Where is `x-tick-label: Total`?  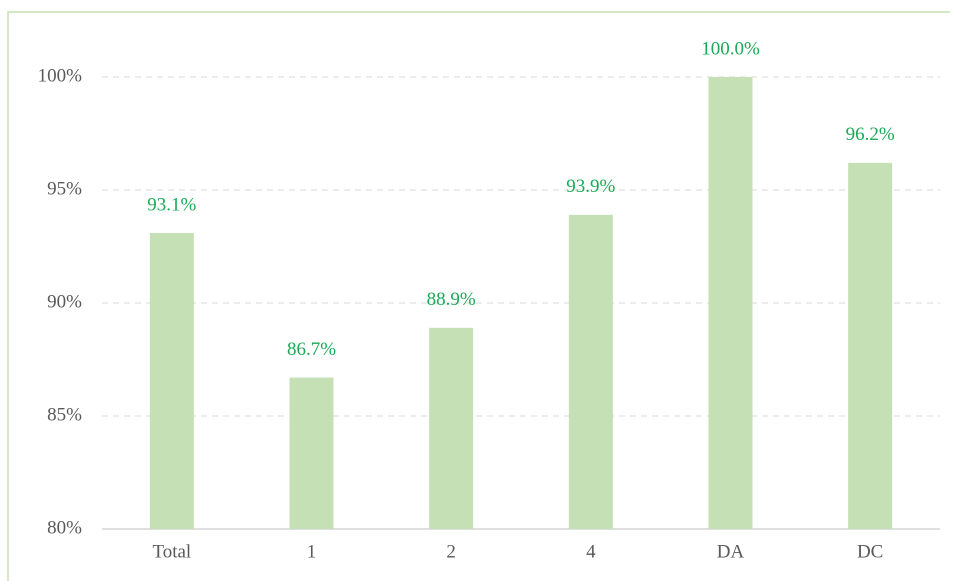
x-tick-label: Total is located at coordinates (171, 551).